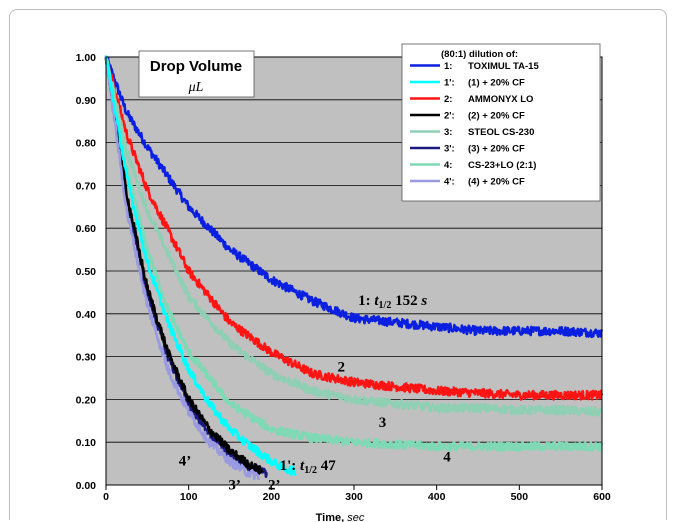 The image size is (677, 522). Describe the element at coordinates (86, 186) in the screenshot. I see `y-tick-label: 0.70` at that location.